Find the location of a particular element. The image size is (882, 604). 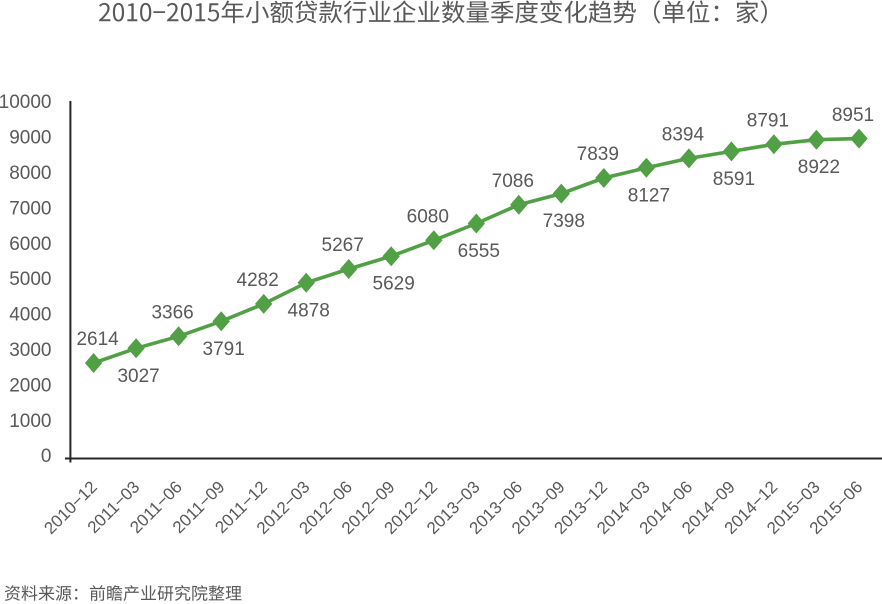

svg-text: 7000 is located at coordinates (30, 208).